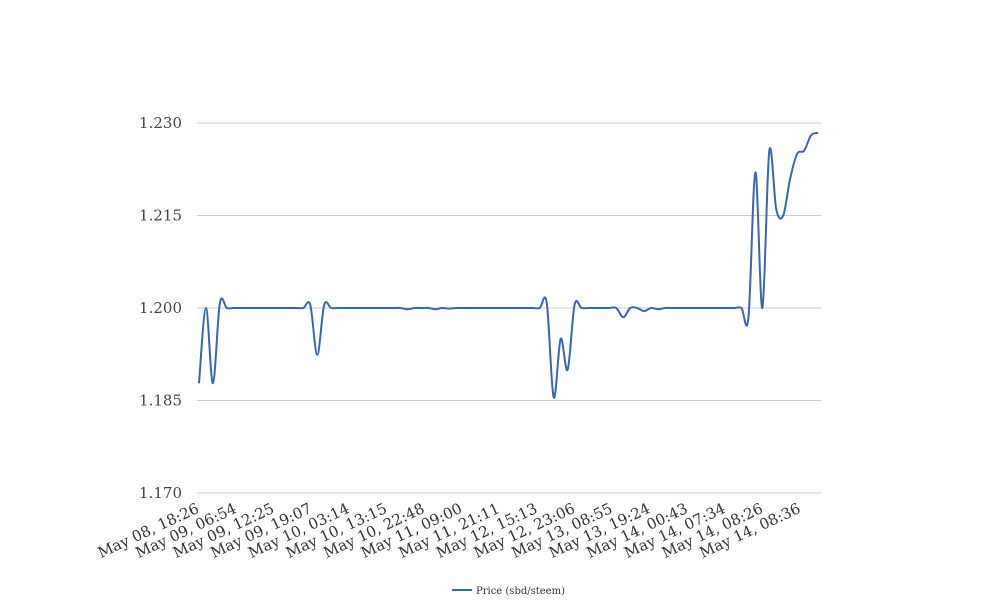 The image size is (1008, 616). What do you see at coordinates (160, 401) in the screenshot?
I see `y-tick-label: 1.185` at bounding box center [160, 401].